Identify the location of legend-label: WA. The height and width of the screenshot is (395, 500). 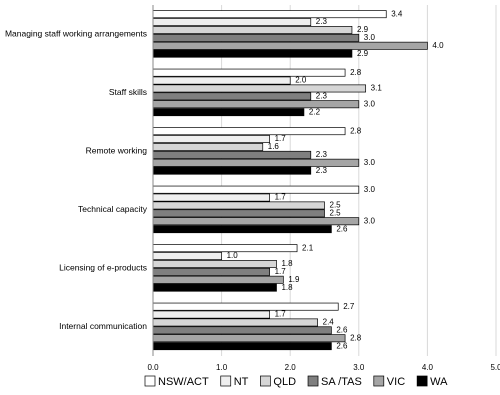
(439, 382).